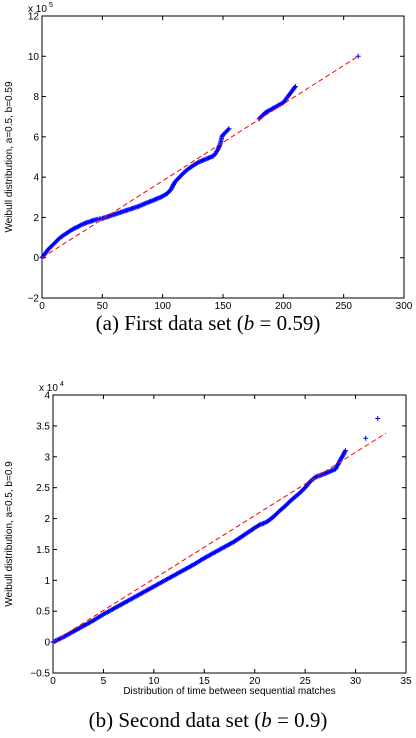 The height and width of the screenshot is (738, 416). Describe the element at coordinates (36, 137) in the screenshot. I see `y-tick-label: 6` at that location.